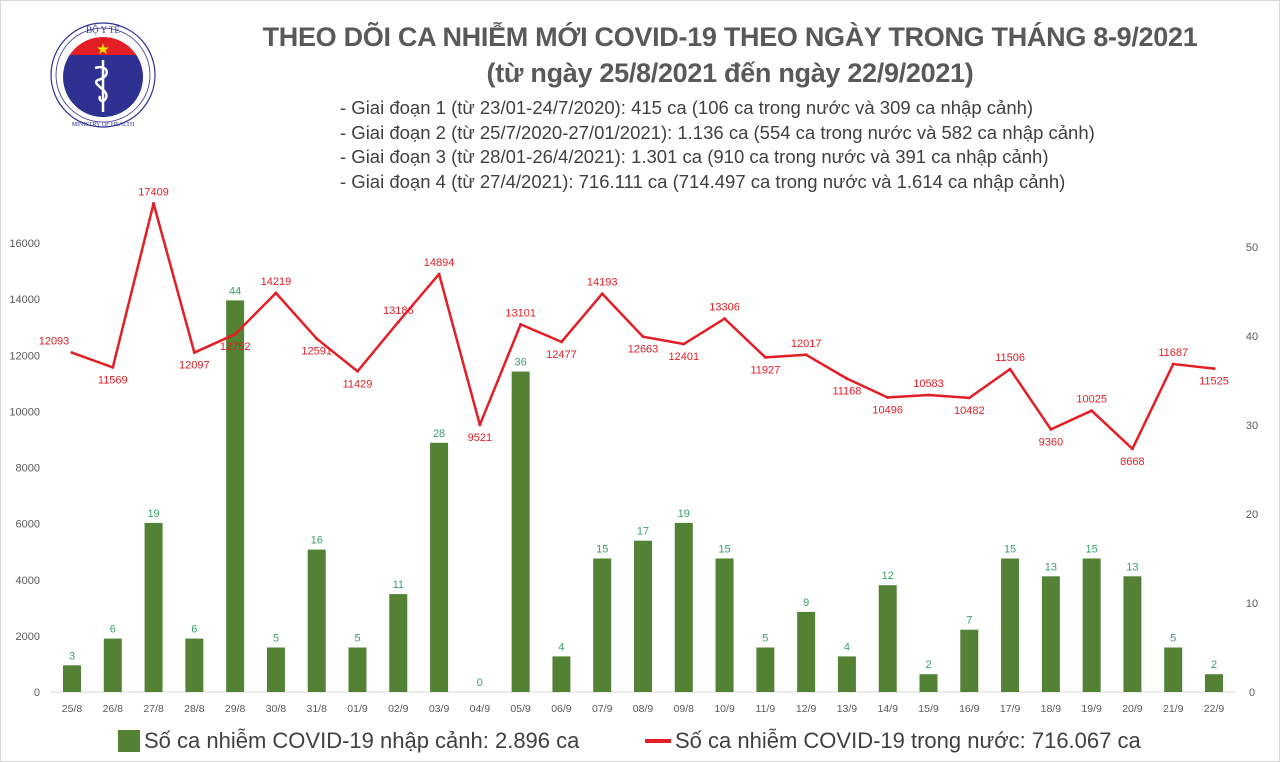 This screenshot has width=1280, height=762. What do you see at coordinates (846, 392) in the screenshot?
I see `line-data-label: 11168` at bounding box center [846, 392].